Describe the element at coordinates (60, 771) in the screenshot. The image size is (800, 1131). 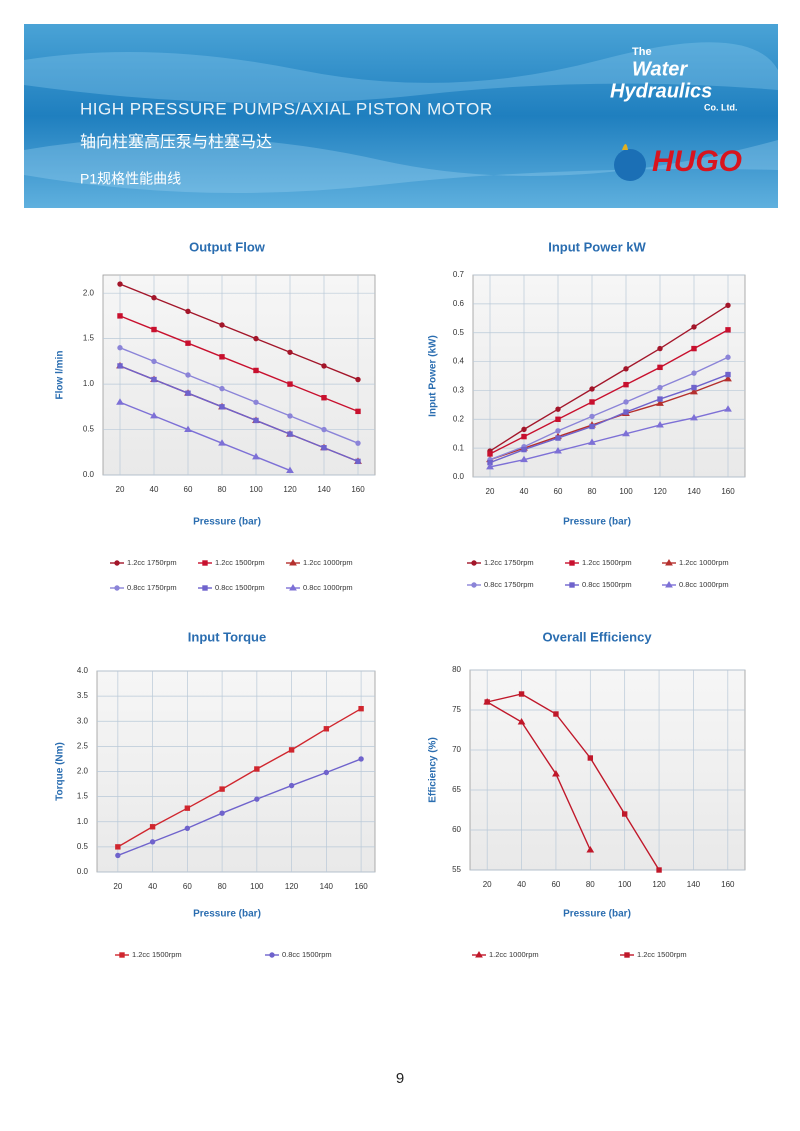
I see `y-axis-label: Torque (Nm)` at that location.